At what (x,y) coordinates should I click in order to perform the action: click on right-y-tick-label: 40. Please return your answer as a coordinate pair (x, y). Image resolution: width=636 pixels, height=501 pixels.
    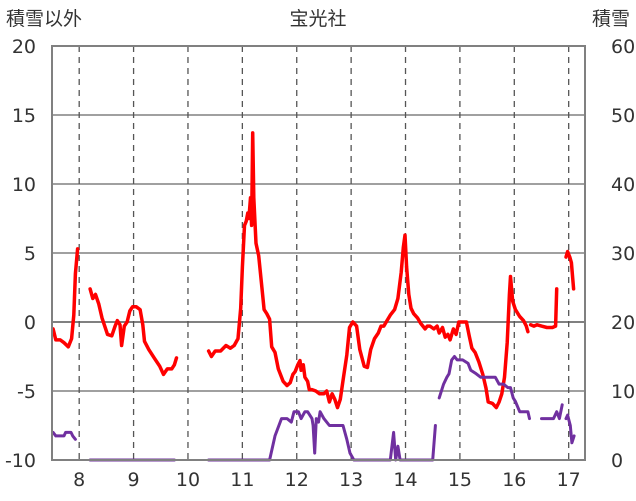
    Looking at the image, I should click on (623, 185).